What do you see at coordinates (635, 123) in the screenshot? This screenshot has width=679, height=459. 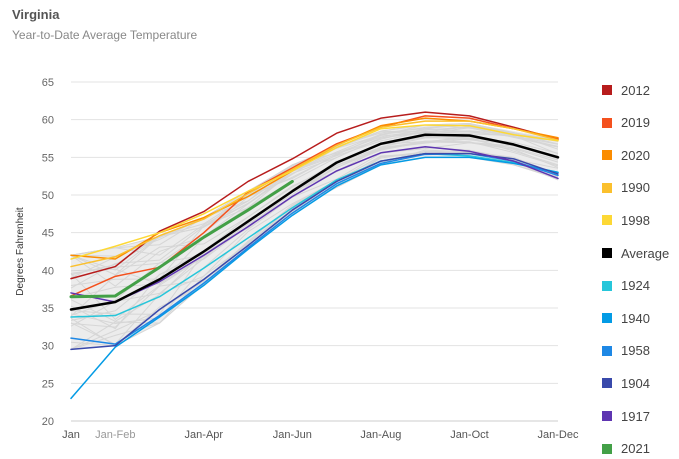 I see `legend-label: 2019` at bounding box center [635, 123].